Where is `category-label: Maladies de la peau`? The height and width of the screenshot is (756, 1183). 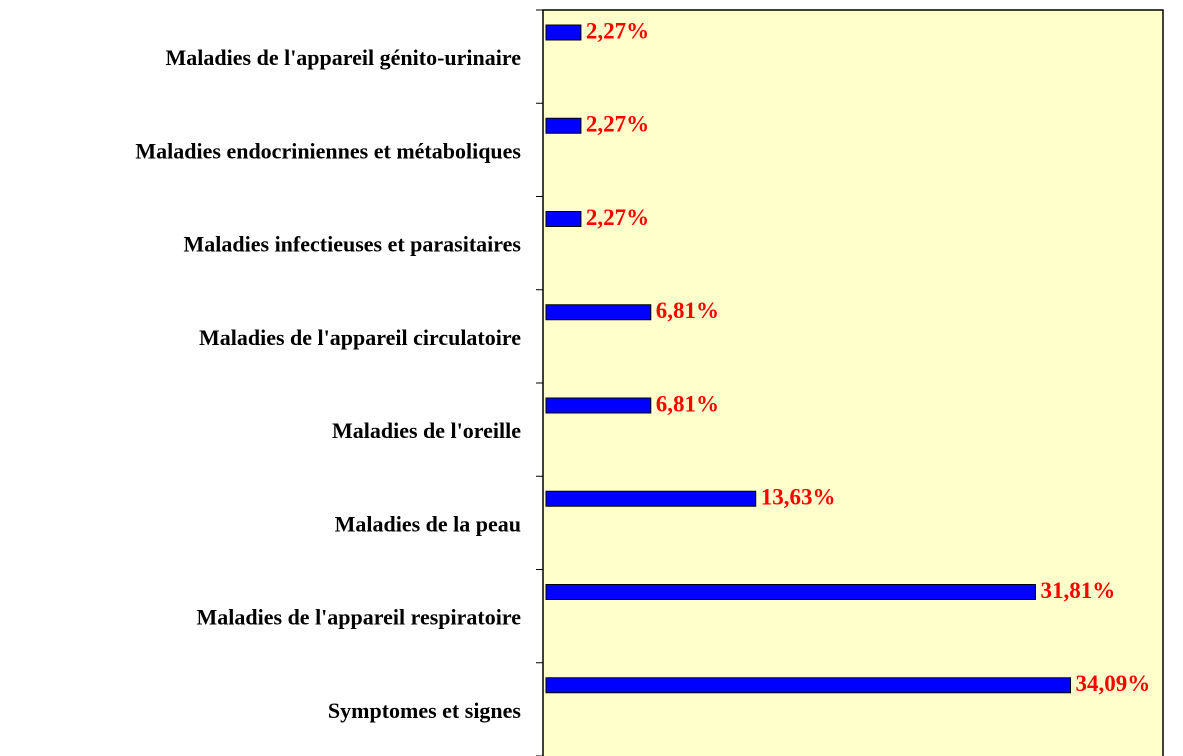
category-label: Maladies de la peau is located at coordinates (428, 523).